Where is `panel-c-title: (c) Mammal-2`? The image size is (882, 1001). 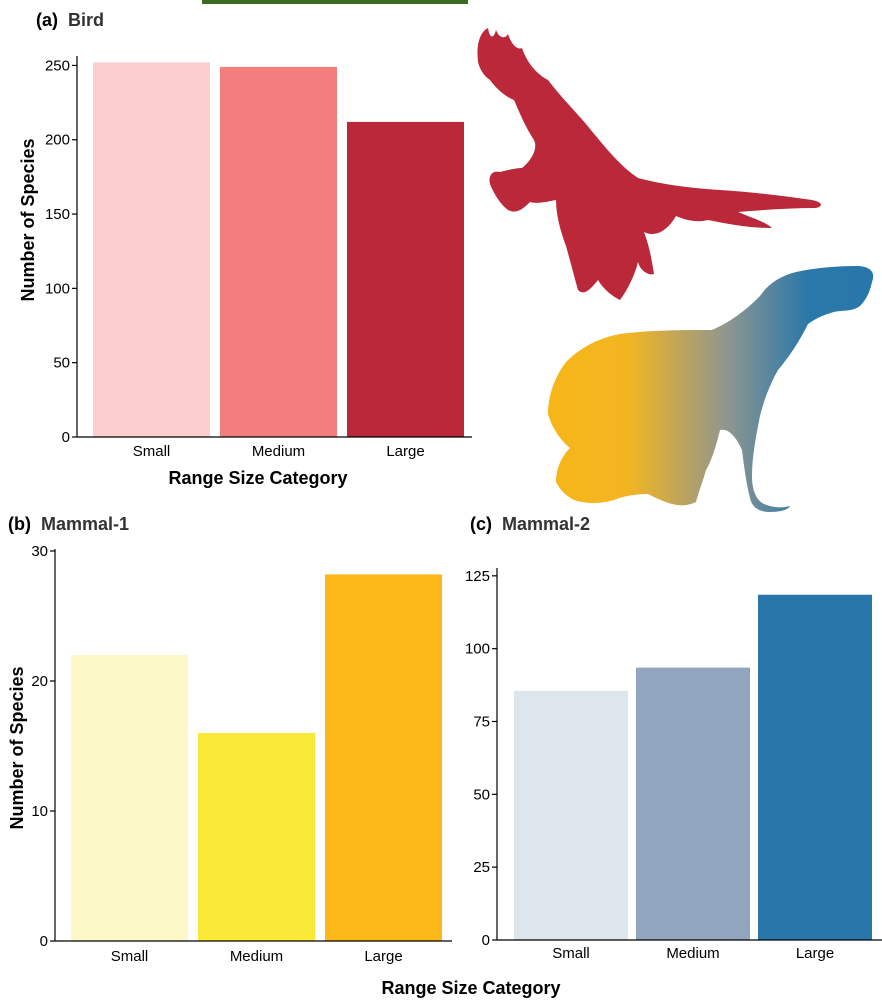 panel-c-title: (c) Mammal-2 is located at coordinates (530, 524).